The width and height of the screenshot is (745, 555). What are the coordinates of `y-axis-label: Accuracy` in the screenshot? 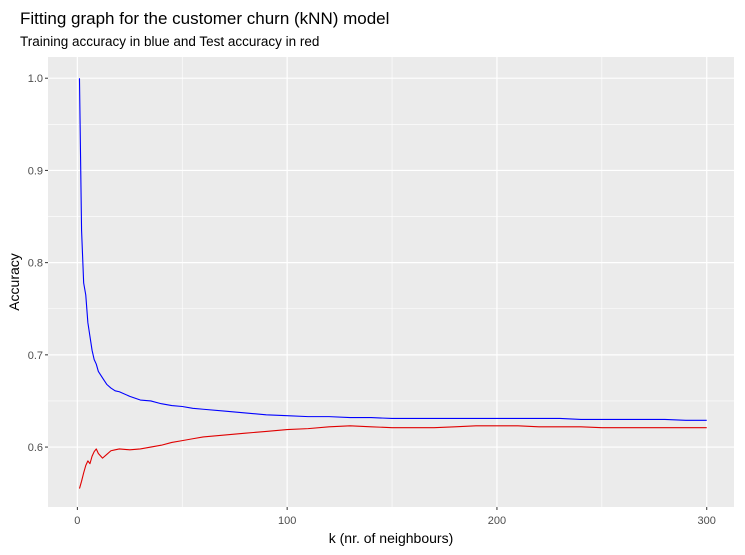 It's located at (14, 282).